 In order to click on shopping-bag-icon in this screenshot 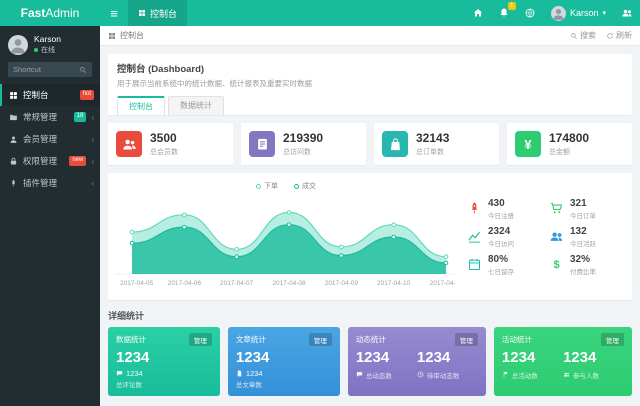, I will do `click(395, 144)`.